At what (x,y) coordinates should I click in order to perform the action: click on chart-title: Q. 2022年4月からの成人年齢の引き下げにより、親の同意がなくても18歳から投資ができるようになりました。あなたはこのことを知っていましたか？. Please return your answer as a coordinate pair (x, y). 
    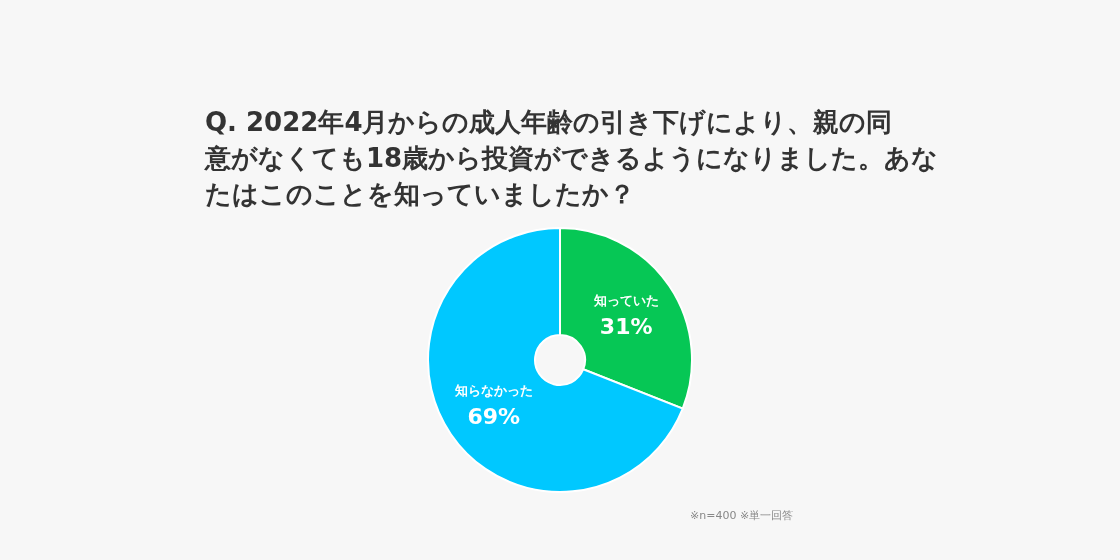
    Looking at the image, I should click on (571, 158).